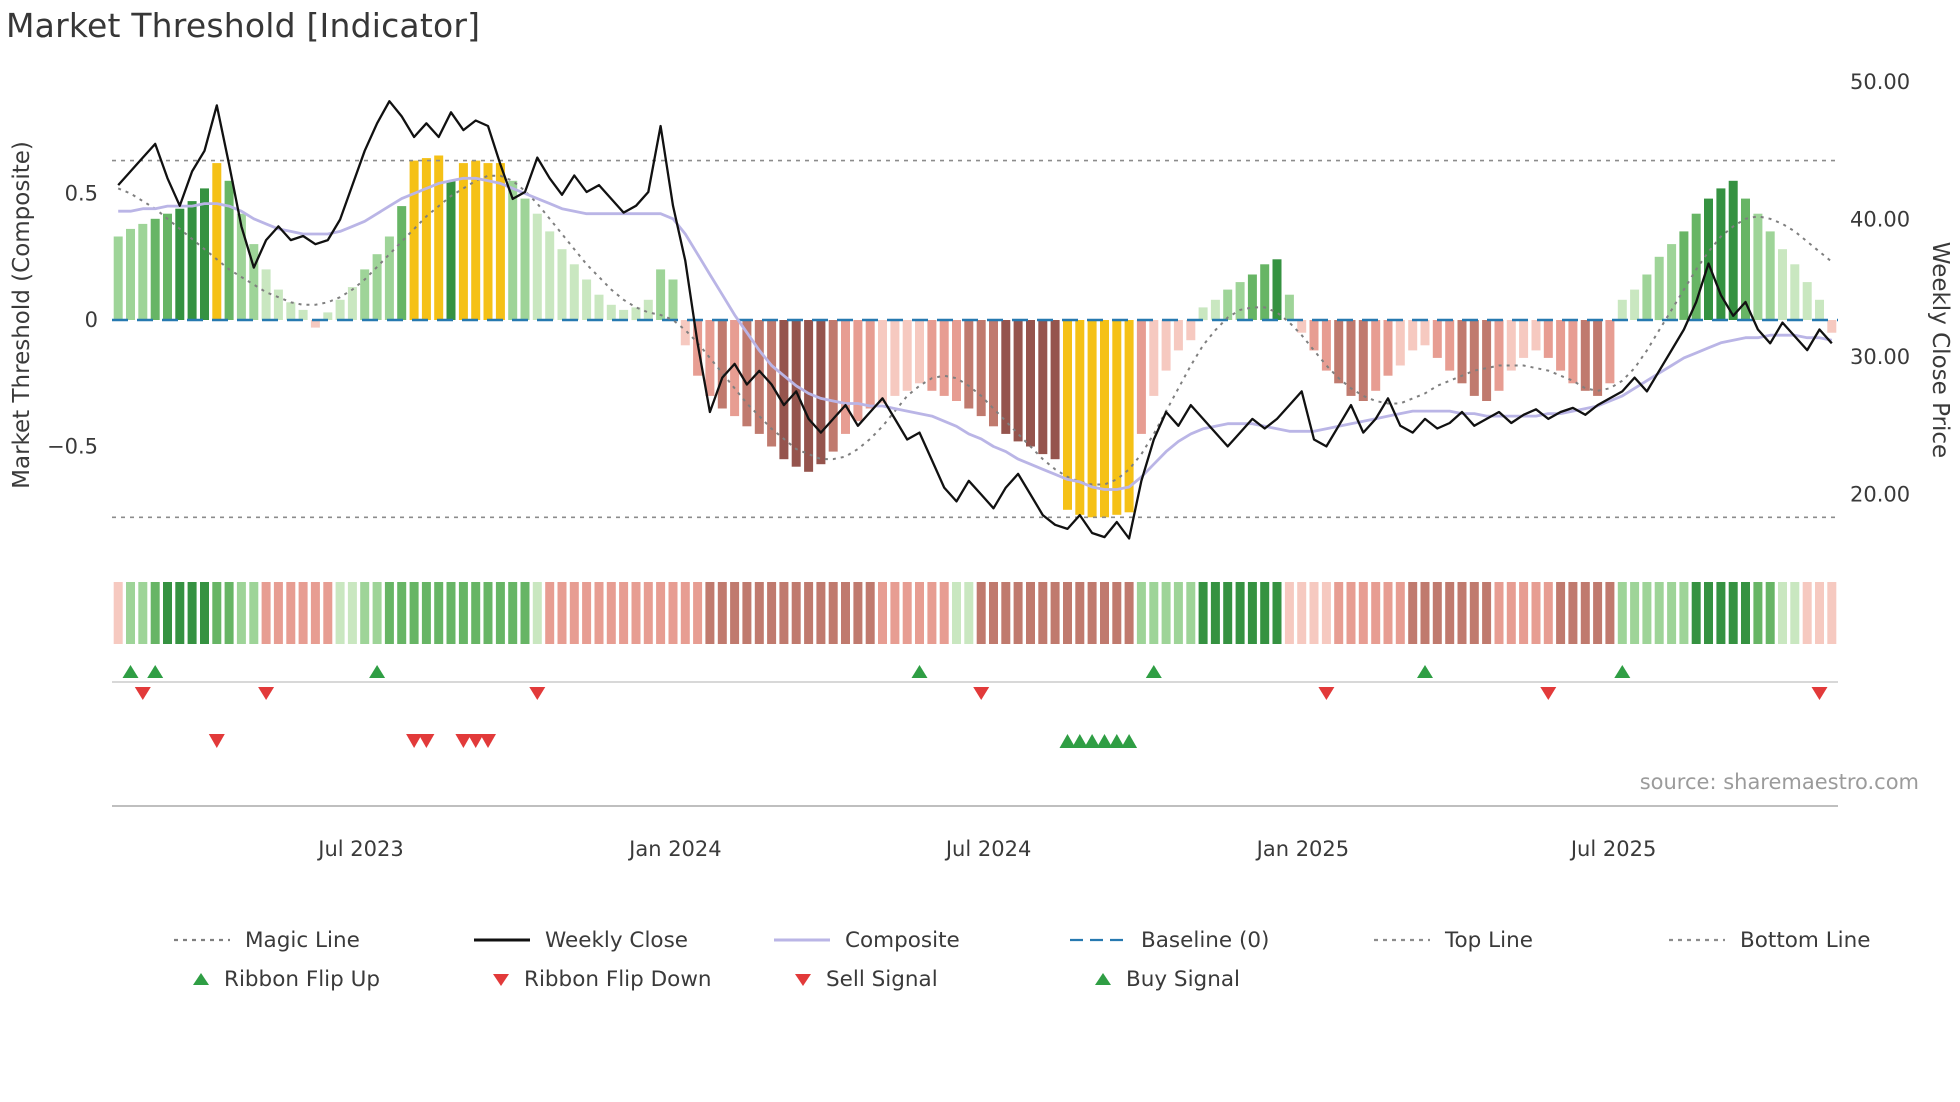 This screenshot has width=1960, height=1102. What do you see at coordinates (674, 849) in the screenshot?
I see `x-tick-label: Jan 2024` at bounding box center [674, 849].